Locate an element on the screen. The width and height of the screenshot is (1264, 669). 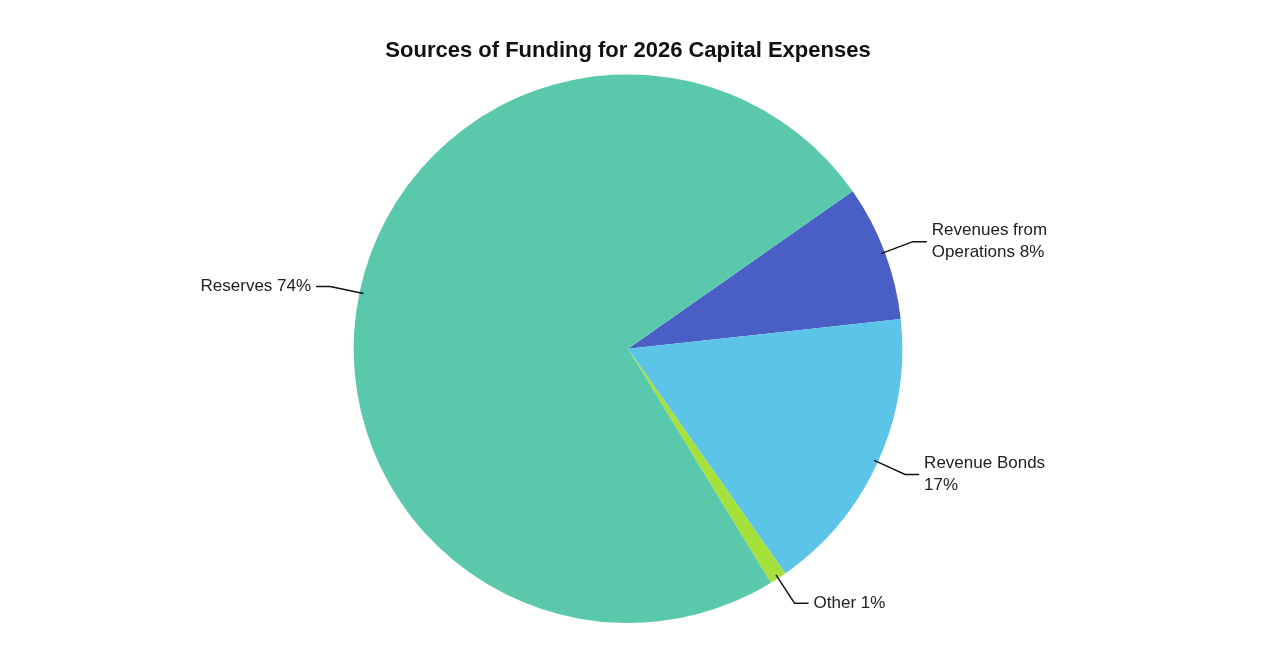
slice-label: Reserves 74% is located at coordinates (256, 286).